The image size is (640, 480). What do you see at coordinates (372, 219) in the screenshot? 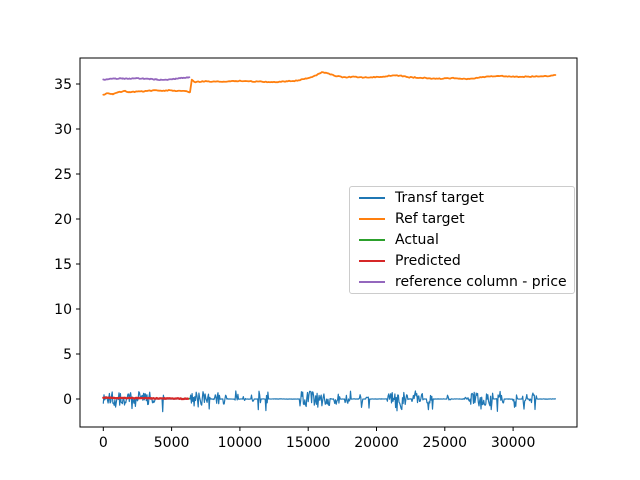
I see `legend-line-sample-ref-target` at bounding box center [372, 219].